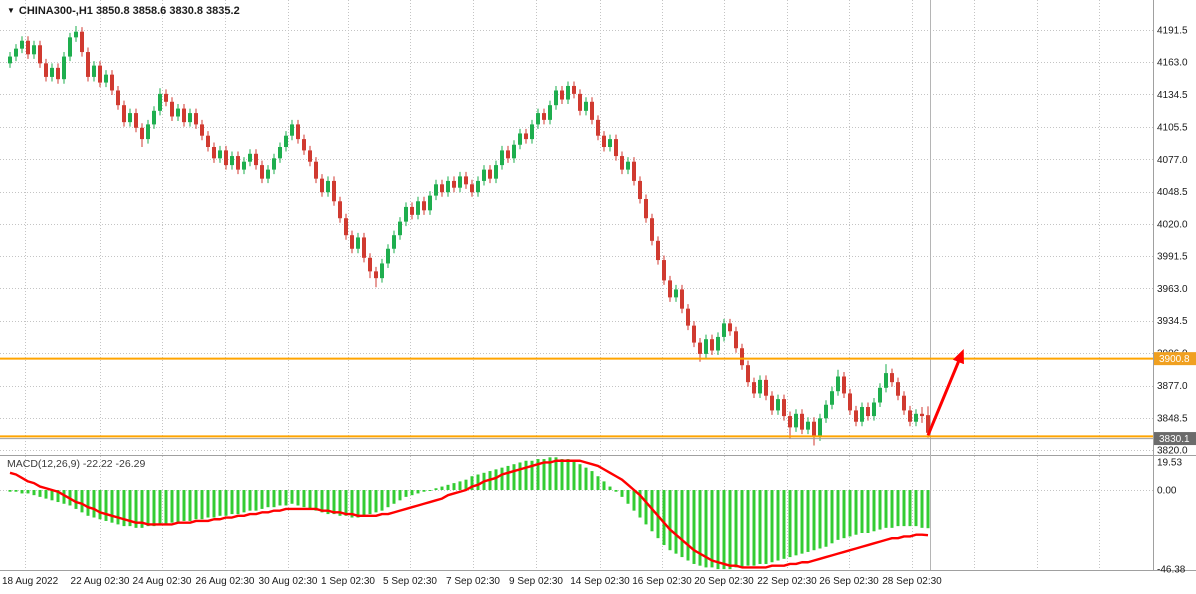 This screenshot has height=594, width=1196. Describe the element at coordinates (600, 581) in the screenshot. I see `time-axis-label: 14 Sep 02:30` at that location.